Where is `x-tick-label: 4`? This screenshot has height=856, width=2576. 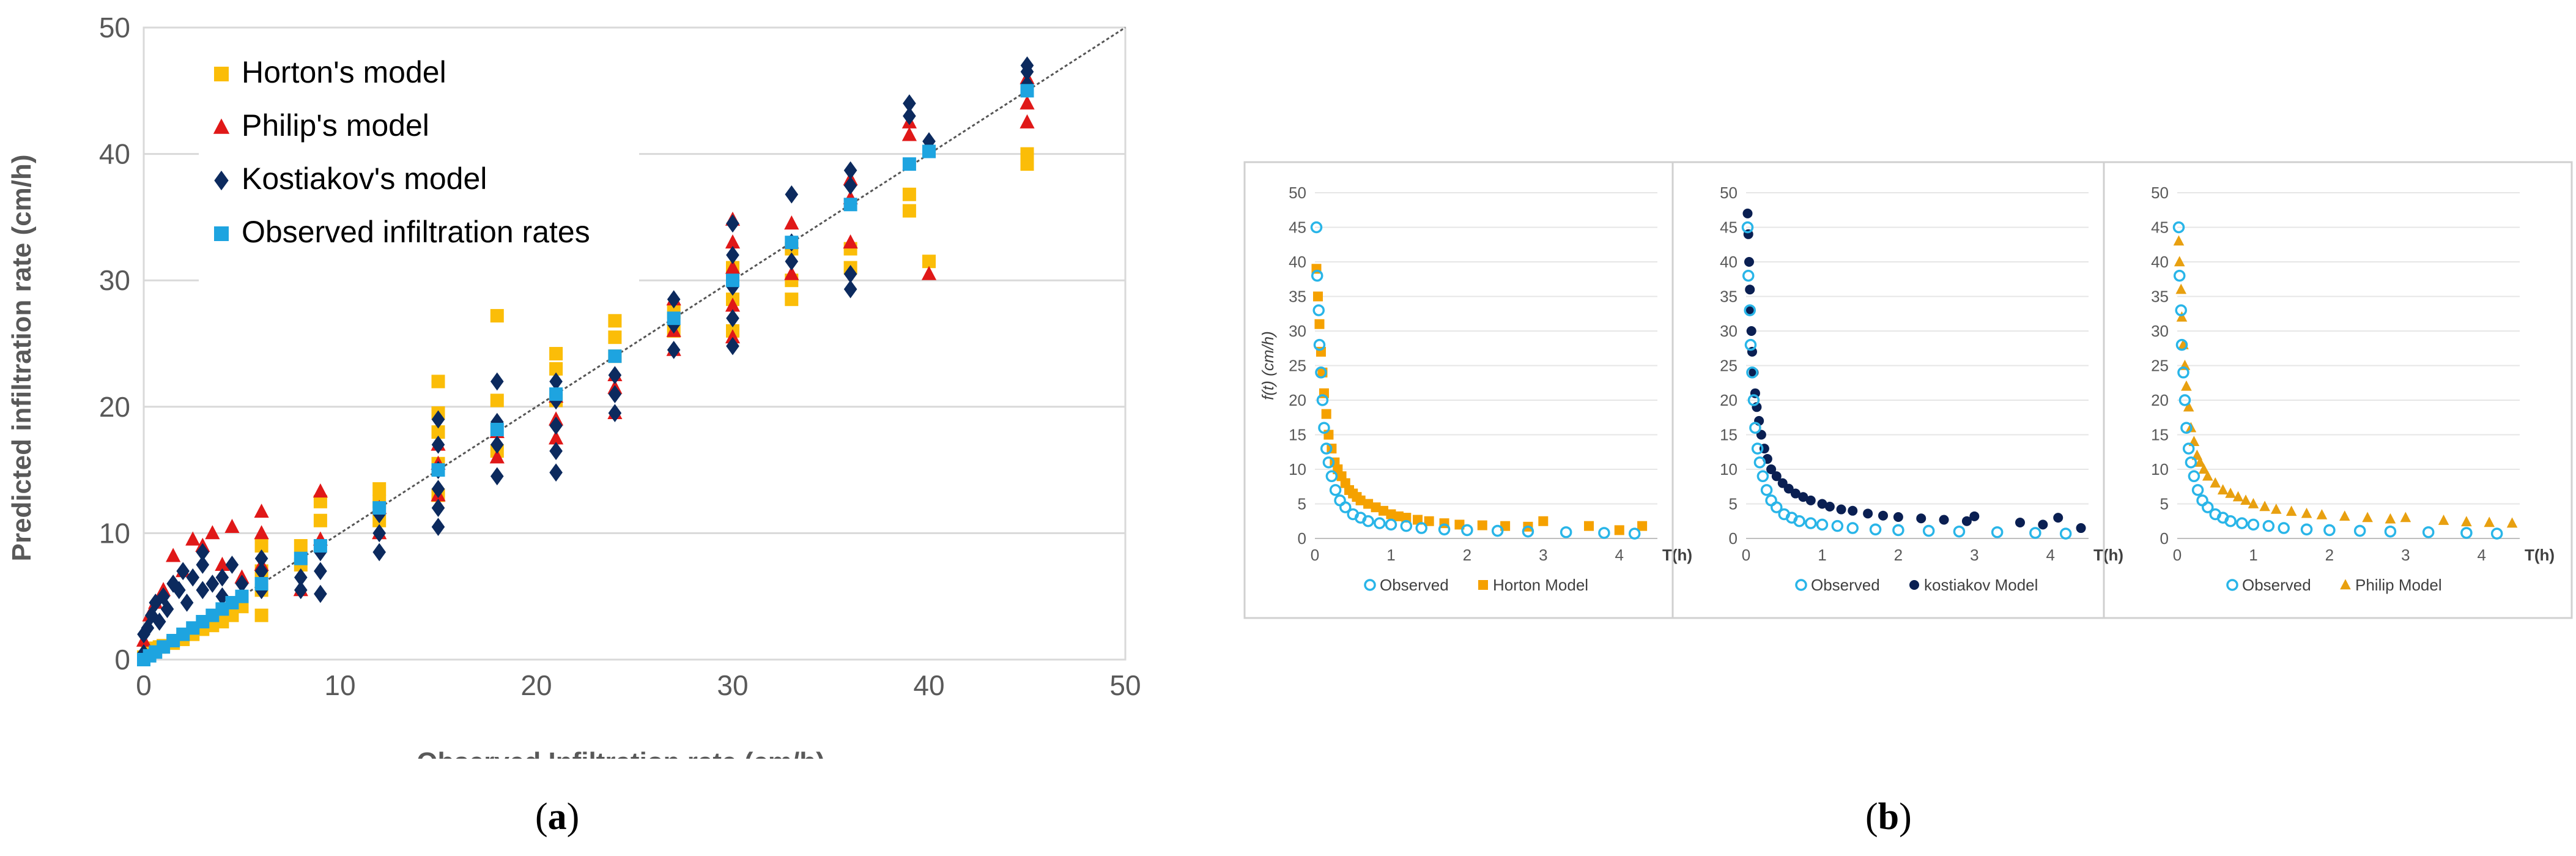
x-tick-label: 4 is located at coordinates (1619, 555).